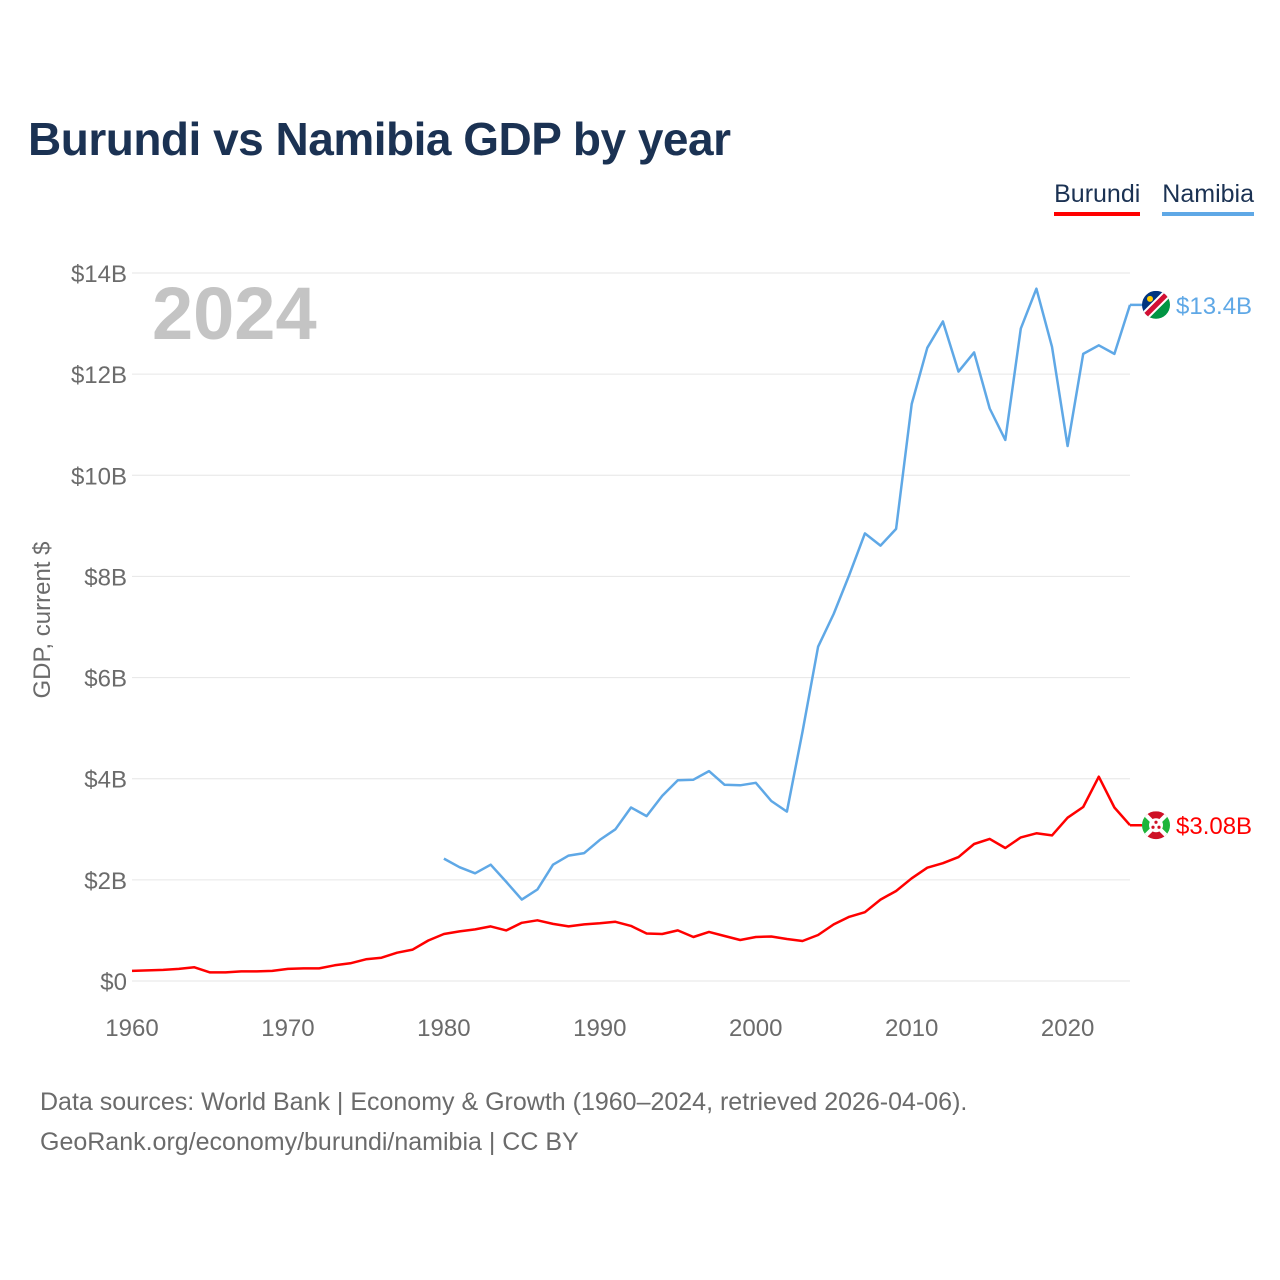 The width and height of the screenshot is (1280, 1280). What do you see at coordinates (287, 1028) in the screenshot?
I see `x-tick-label: 1970` at bounding box center [287, 1028].